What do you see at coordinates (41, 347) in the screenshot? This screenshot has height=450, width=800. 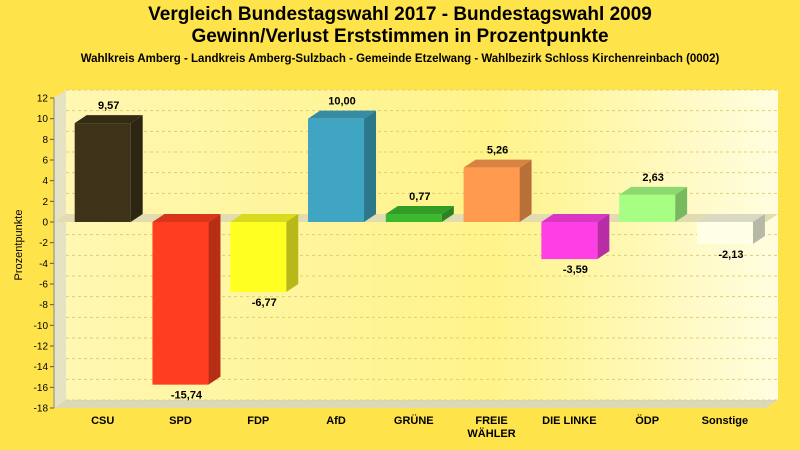 I see `y-tick-label: -12` at bounding box center [41, 347].